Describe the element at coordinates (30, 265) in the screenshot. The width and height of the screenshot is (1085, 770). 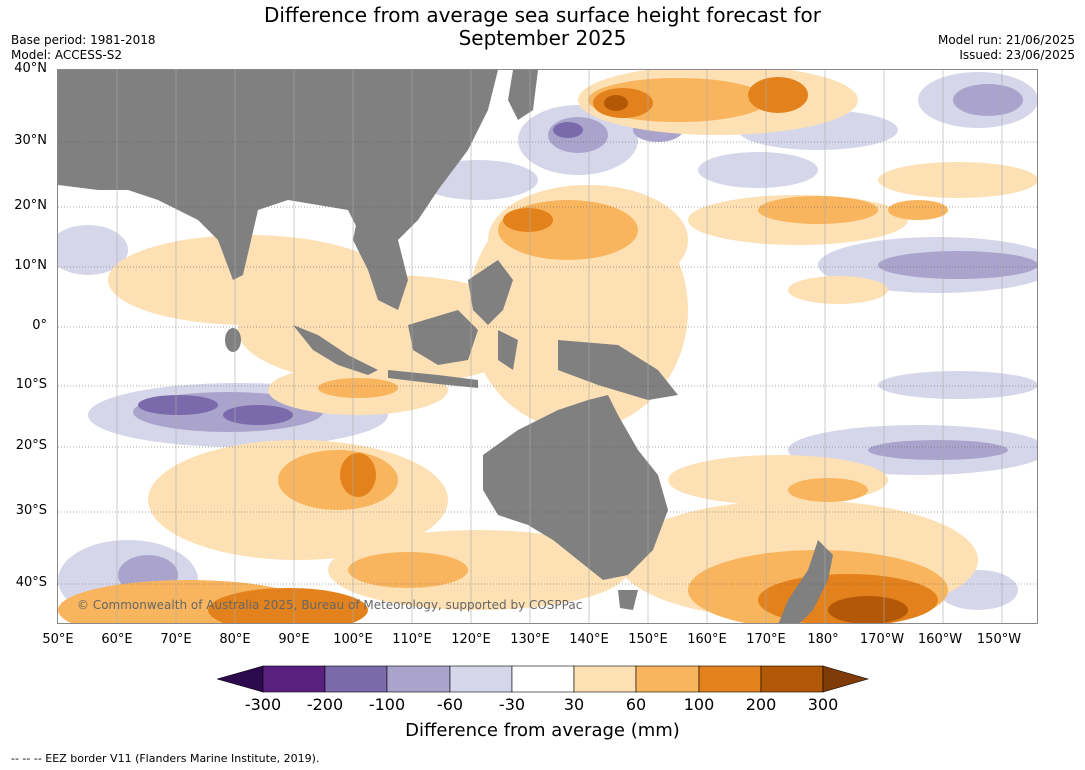
I see `lat-label-10n: 10°N` at that location.